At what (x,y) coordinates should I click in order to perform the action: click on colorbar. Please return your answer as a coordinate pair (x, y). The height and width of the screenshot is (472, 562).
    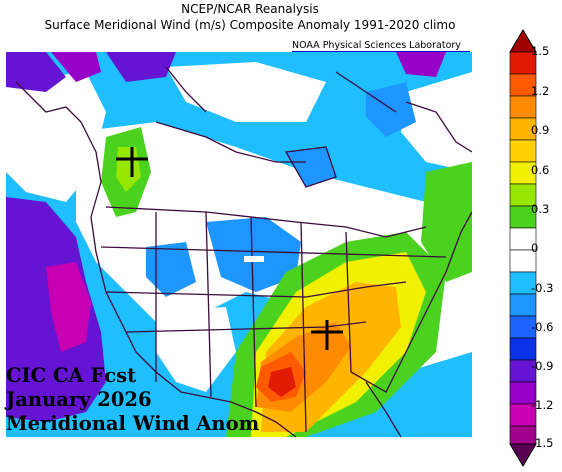
    Looking at the image, I should click on (523, 248).